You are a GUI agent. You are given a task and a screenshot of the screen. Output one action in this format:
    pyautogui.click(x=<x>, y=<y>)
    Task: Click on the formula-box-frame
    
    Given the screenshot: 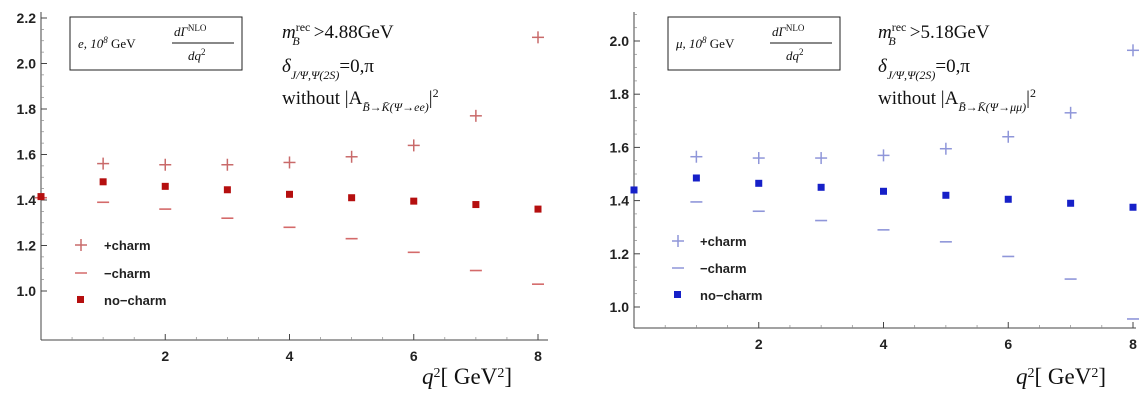 What is the action you would take?
    pyautogui.click(x=156, y=43)
    